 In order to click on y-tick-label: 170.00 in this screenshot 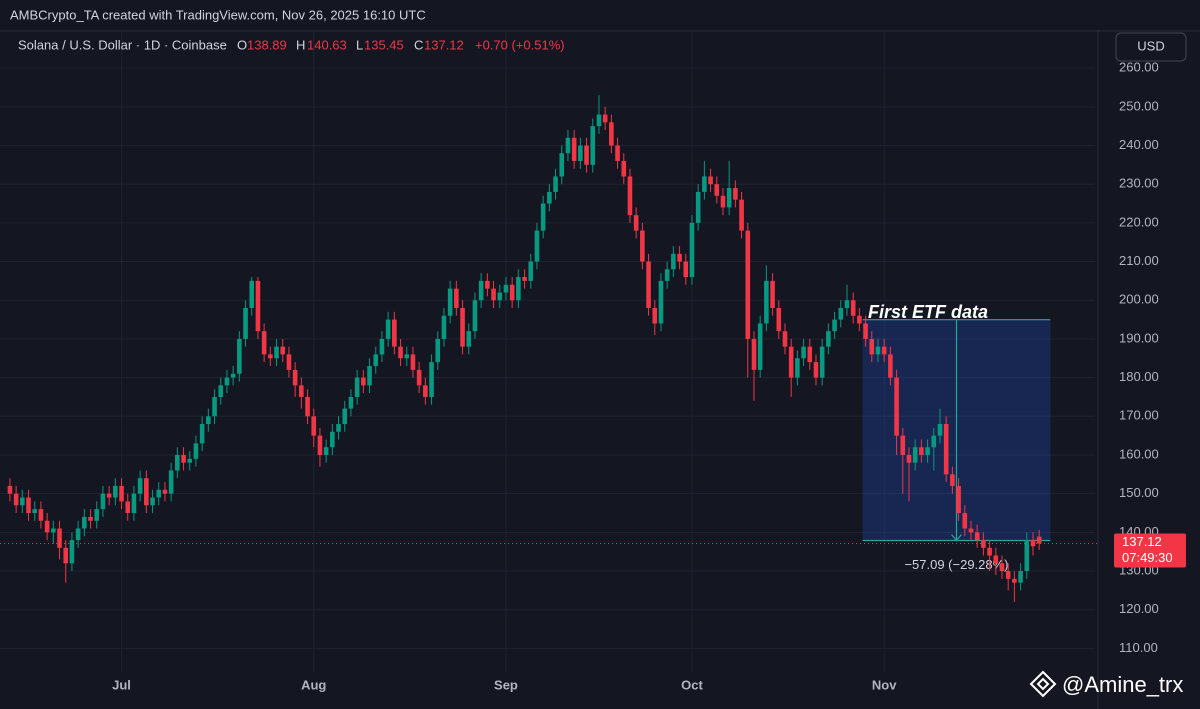, I will do `click(1139, 415)`.